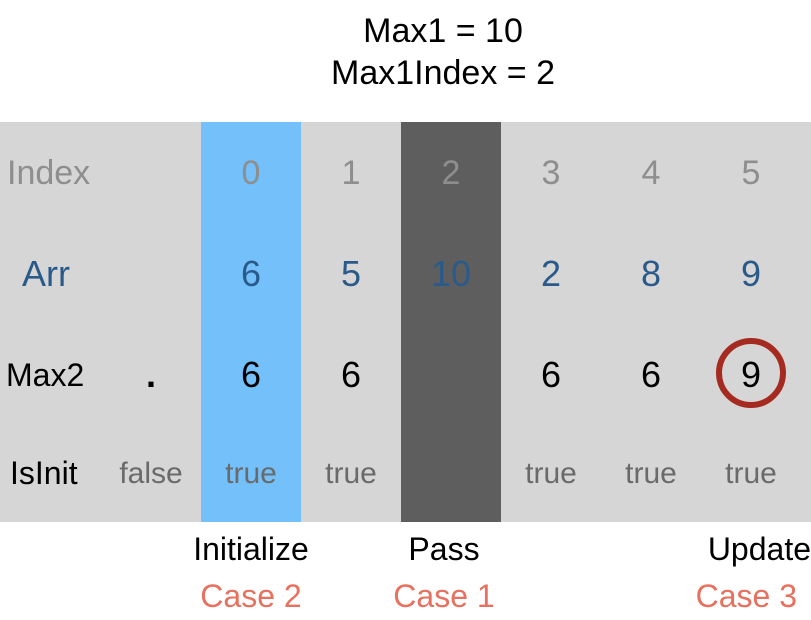 The height and width of the screenshot is (620, 811). I want to click on case-1-label: Case 1, so click(444, 596).